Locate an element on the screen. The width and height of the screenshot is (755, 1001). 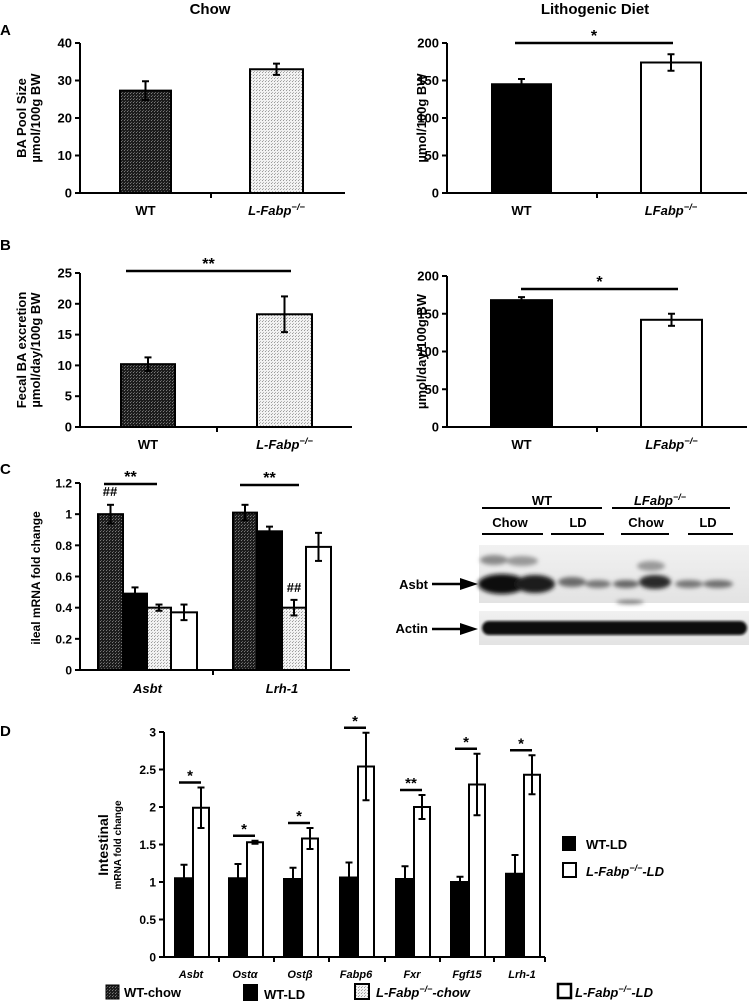
y-tick-label: 3 is located at coordinates (152, 733).